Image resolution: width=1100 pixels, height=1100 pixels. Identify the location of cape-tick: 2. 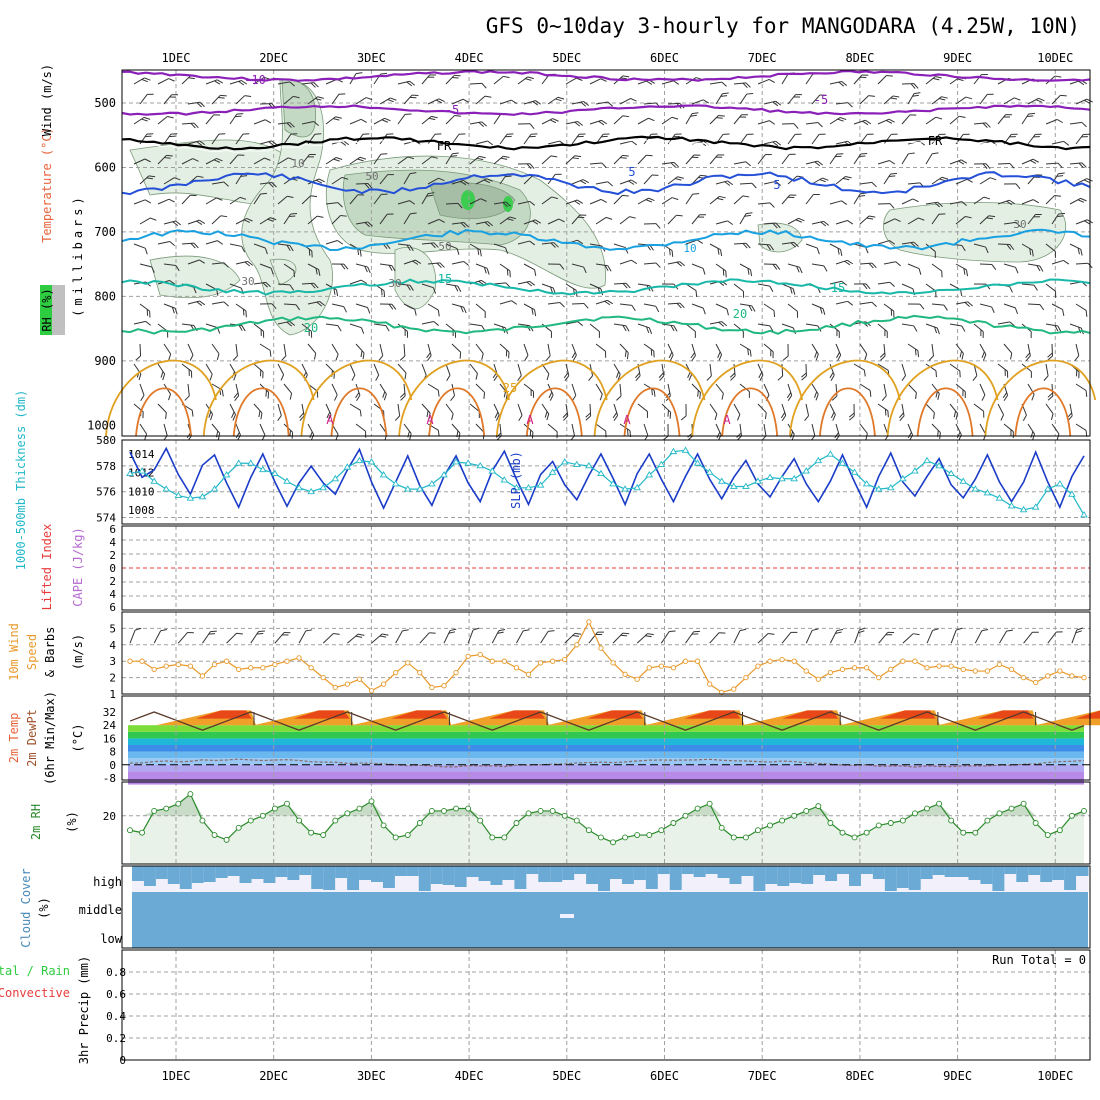
(112, 555).